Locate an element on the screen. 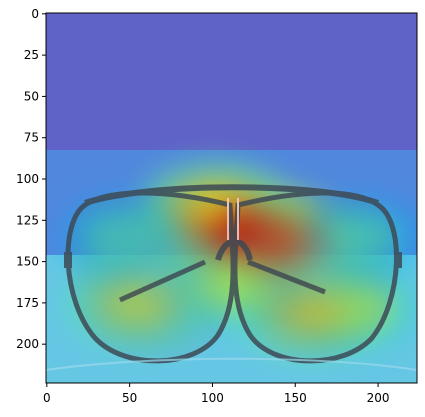  x-tick-label: 200 is located at coordinates (378, 398).